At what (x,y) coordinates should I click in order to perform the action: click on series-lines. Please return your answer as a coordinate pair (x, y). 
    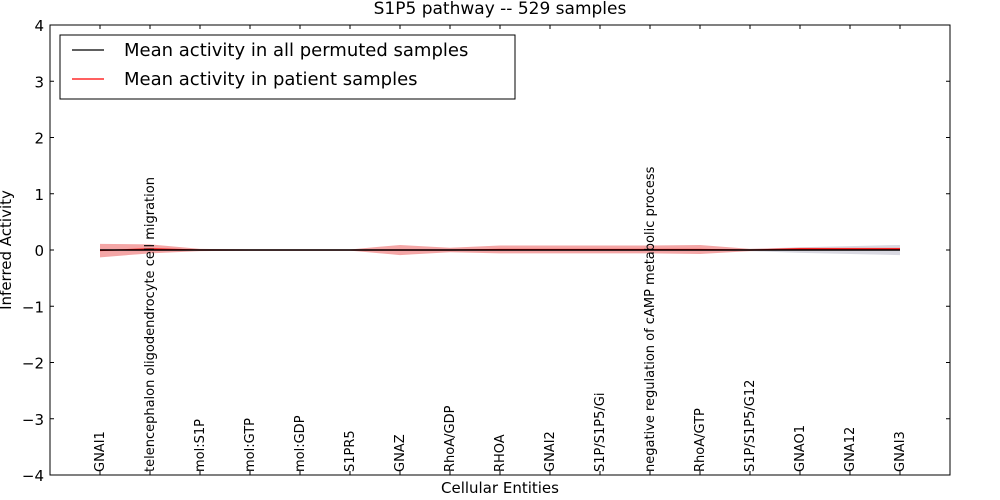
    Looking at the image, I should click on (499, 250).